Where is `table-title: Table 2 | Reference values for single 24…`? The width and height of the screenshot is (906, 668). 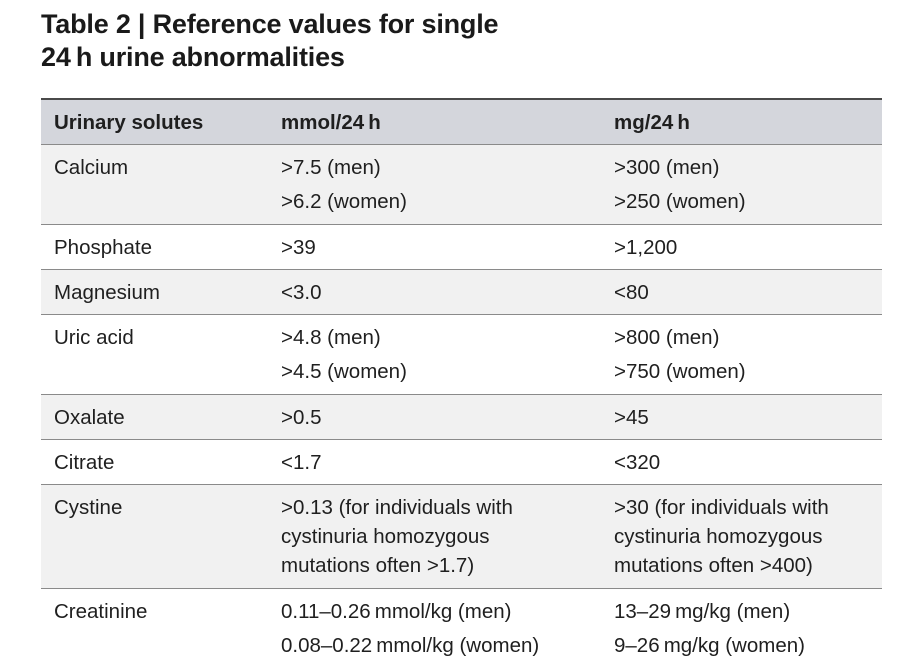
table-title: Table 2 | Reference values for single 24… is located at coordinates (451, 41).